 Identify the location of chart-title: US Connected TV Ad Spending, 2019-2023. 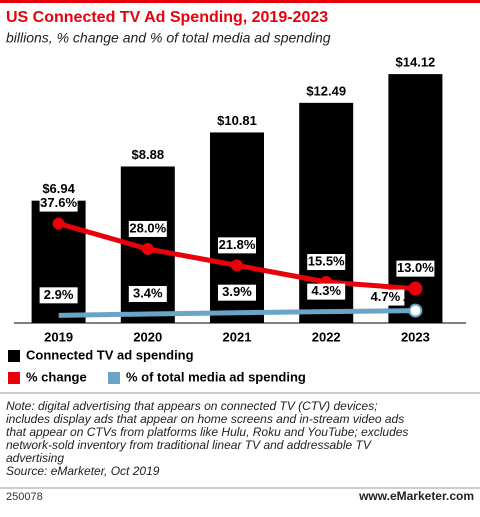
(167, 17).